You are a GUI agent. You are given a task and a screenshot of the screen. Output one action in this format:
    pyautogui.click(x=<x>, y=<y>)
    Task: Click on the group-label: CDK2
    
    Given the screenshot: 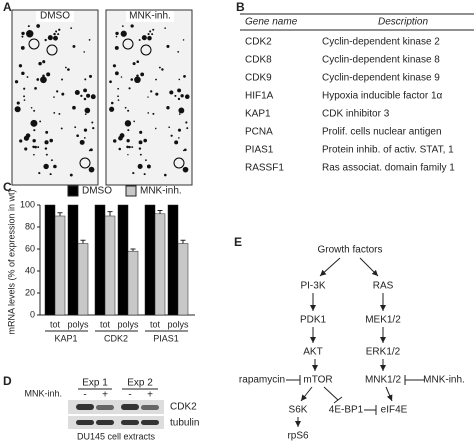 What is the action you would take?
    pyautogui.click(x=116, y=338)
    